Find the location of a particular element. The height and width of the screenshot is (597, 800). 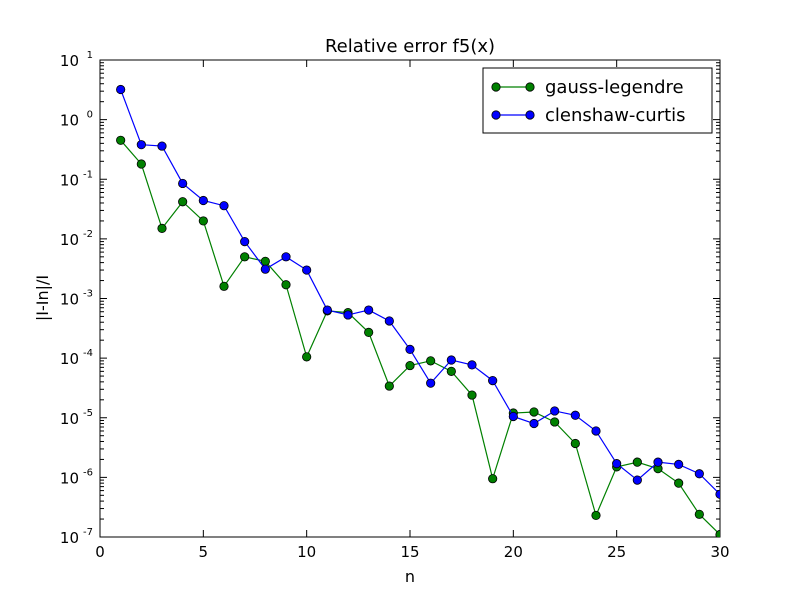

y-axis-label: |I-In|/I is located at coordinates (42, 298).